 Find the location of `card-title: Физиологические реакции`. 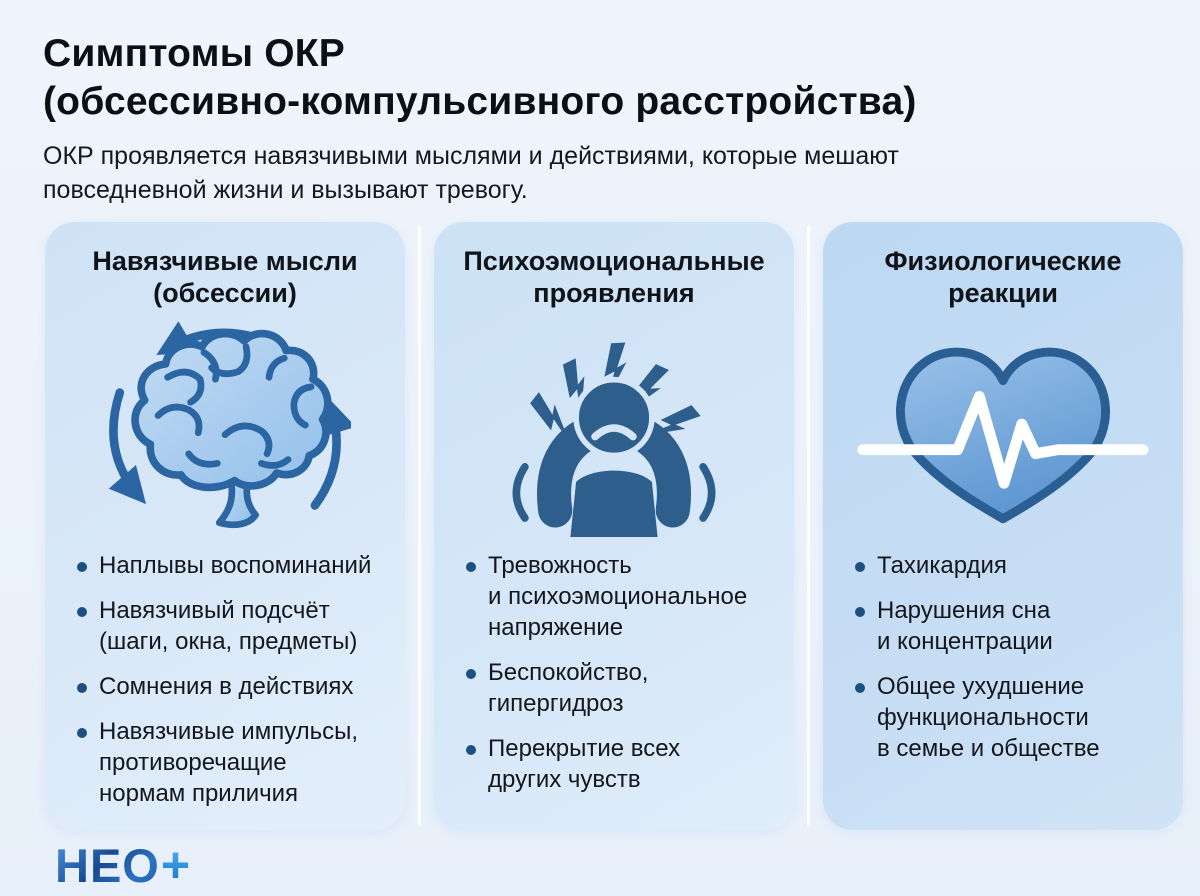

card-title: Физиологические реакции is located at coordinates (1003, 277).